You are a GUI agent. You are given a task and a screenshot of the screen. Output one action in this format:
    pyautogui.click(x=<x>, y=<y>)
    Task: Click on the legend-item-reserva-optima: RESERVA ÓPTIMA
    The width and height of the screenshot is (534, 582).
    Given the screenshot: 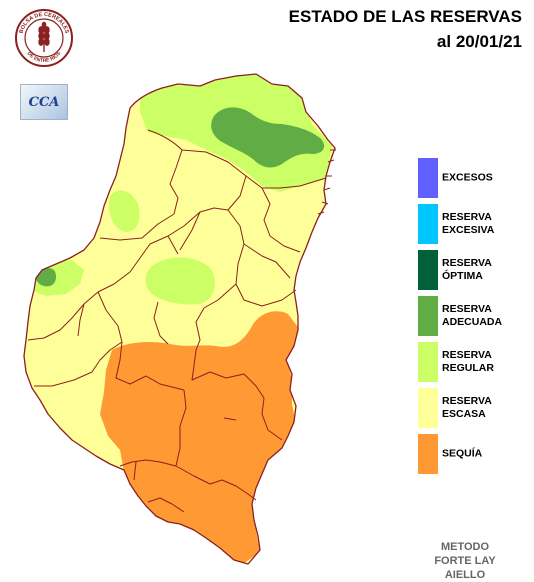 What is the action you would take?
    pyautogui.click(x=473, y=270)
    